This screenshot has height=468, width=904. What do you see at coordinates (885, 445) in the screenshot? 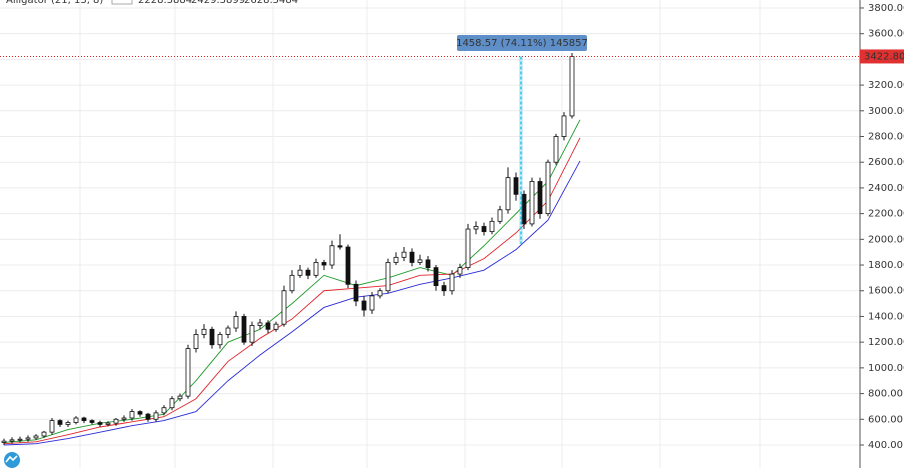
I see `y-tick-label: 400.00` at bounding box center [885, 445].